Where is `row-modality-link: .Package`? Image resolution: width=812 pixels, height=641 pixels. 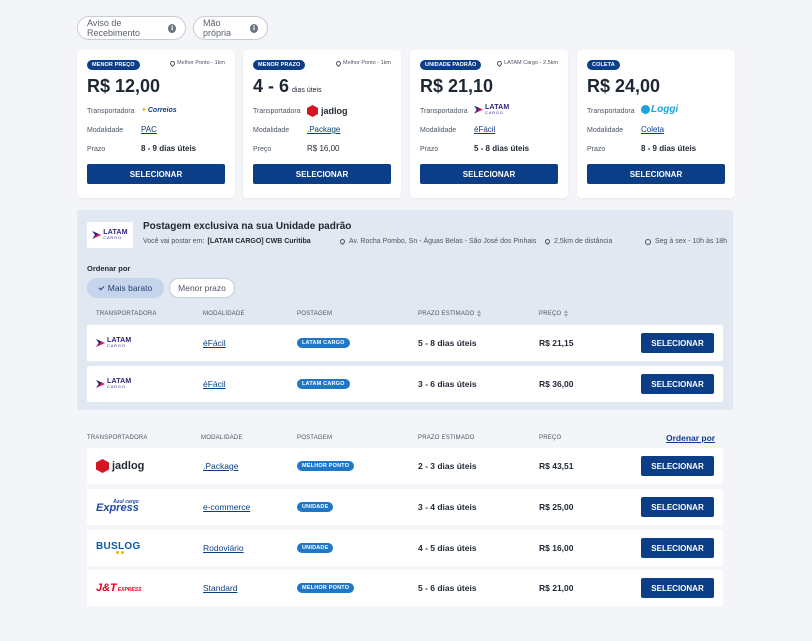 row-modality-link: .Package is located at coordinates (221, 466).